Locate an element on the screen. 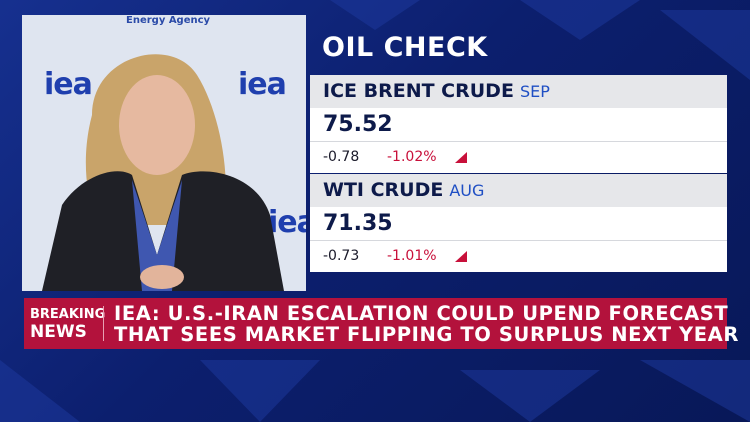 This screenshot has height=422, width=750. price: 71.35 is located at coordinates (358, 223).